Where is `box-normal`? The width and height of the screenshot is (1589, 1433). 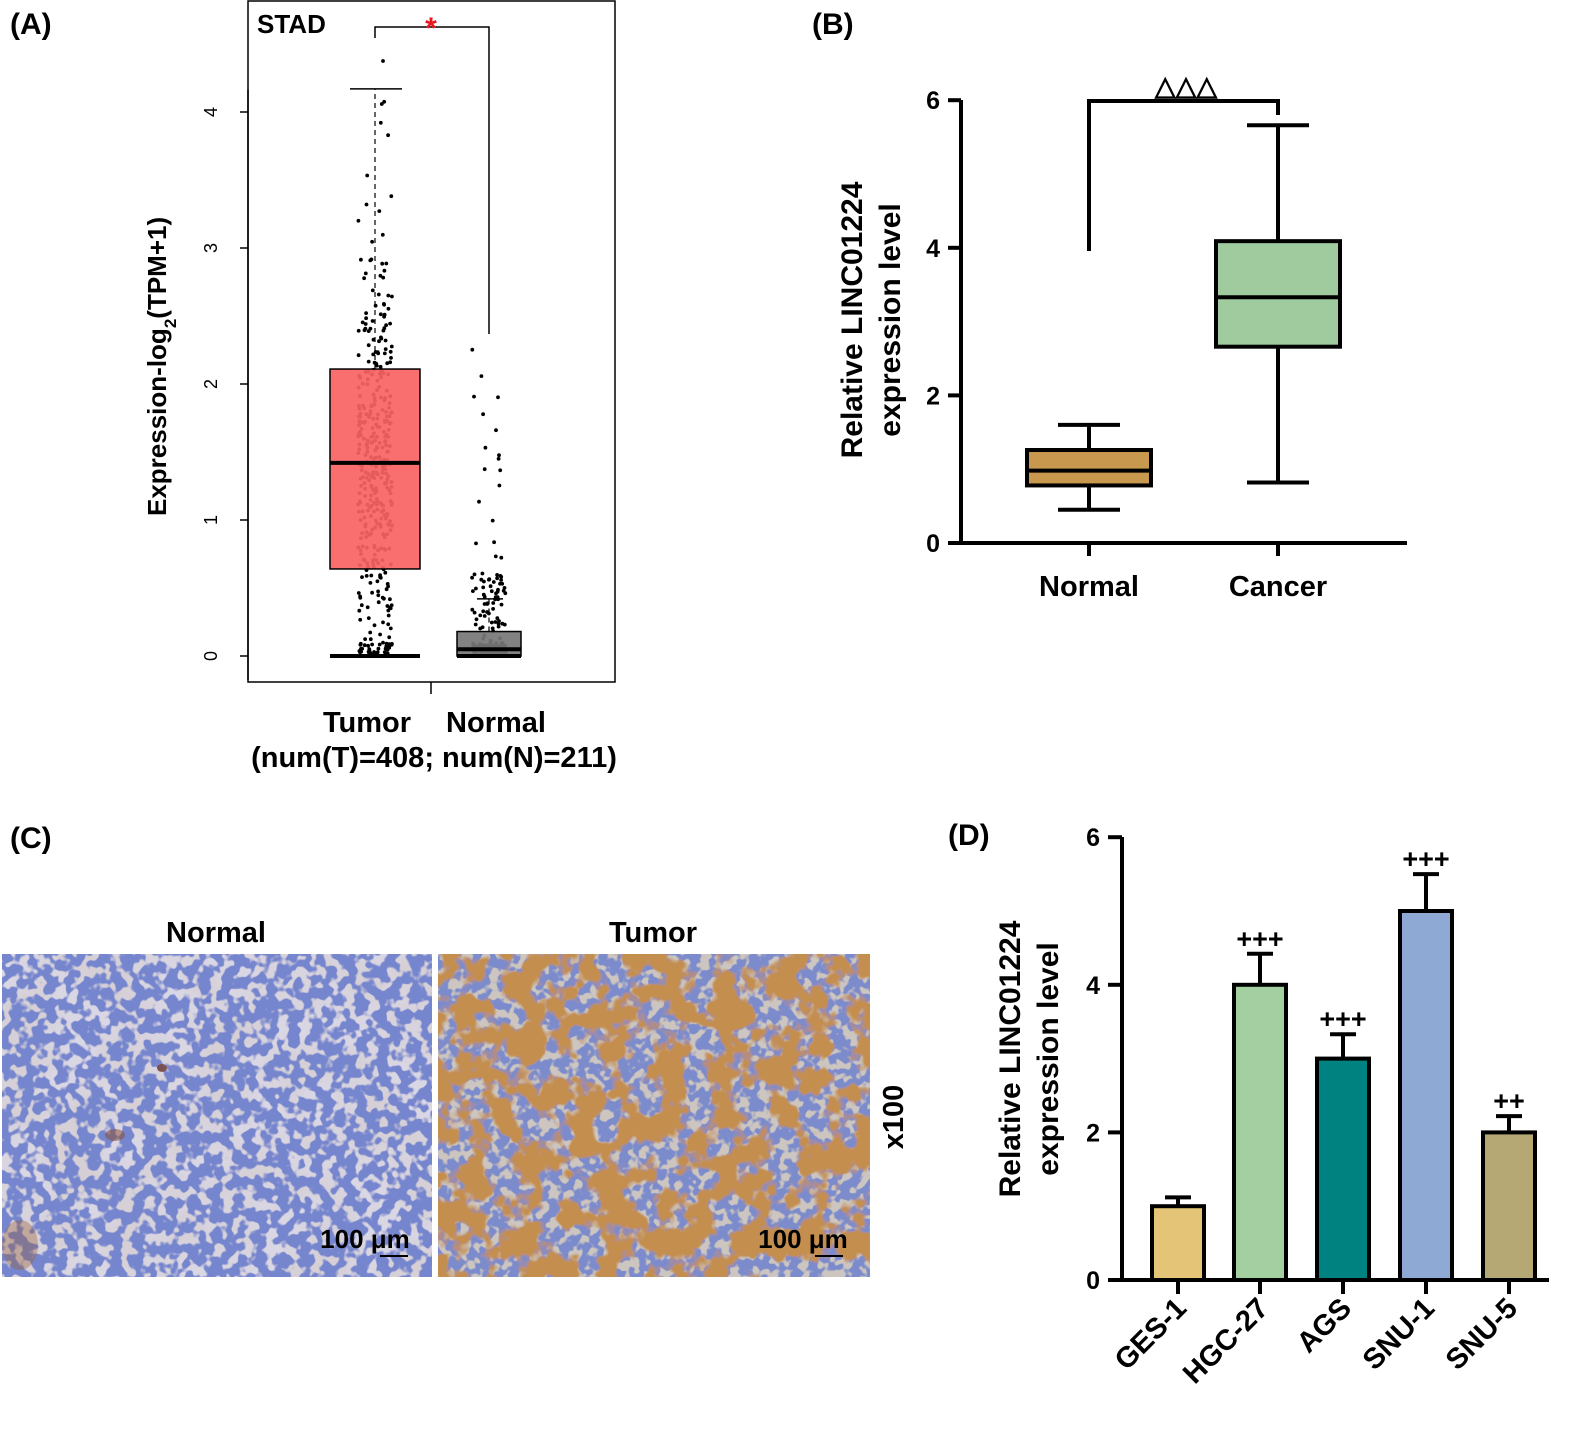
box-normal is located at coordinates (1089, 467).